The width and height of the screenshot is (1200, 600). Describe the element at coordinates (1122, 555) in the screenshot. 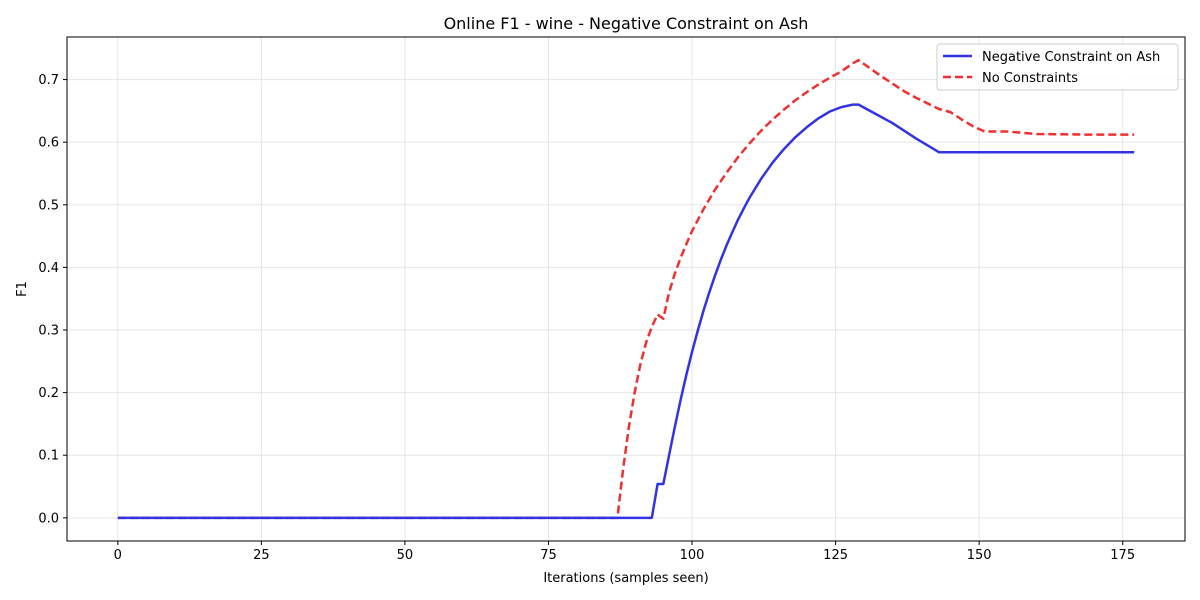

I see `x-tick-label: 175` at that location.